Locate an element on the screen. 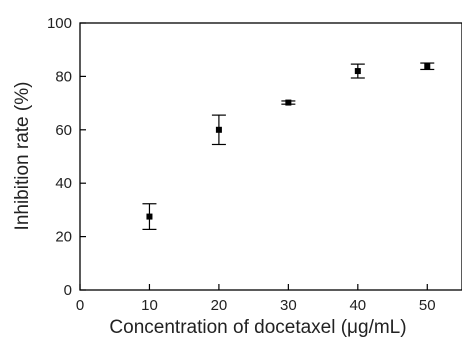  x-axis-ticks: 0 10 20 30 40 50 is located at coordinates (256, 299).